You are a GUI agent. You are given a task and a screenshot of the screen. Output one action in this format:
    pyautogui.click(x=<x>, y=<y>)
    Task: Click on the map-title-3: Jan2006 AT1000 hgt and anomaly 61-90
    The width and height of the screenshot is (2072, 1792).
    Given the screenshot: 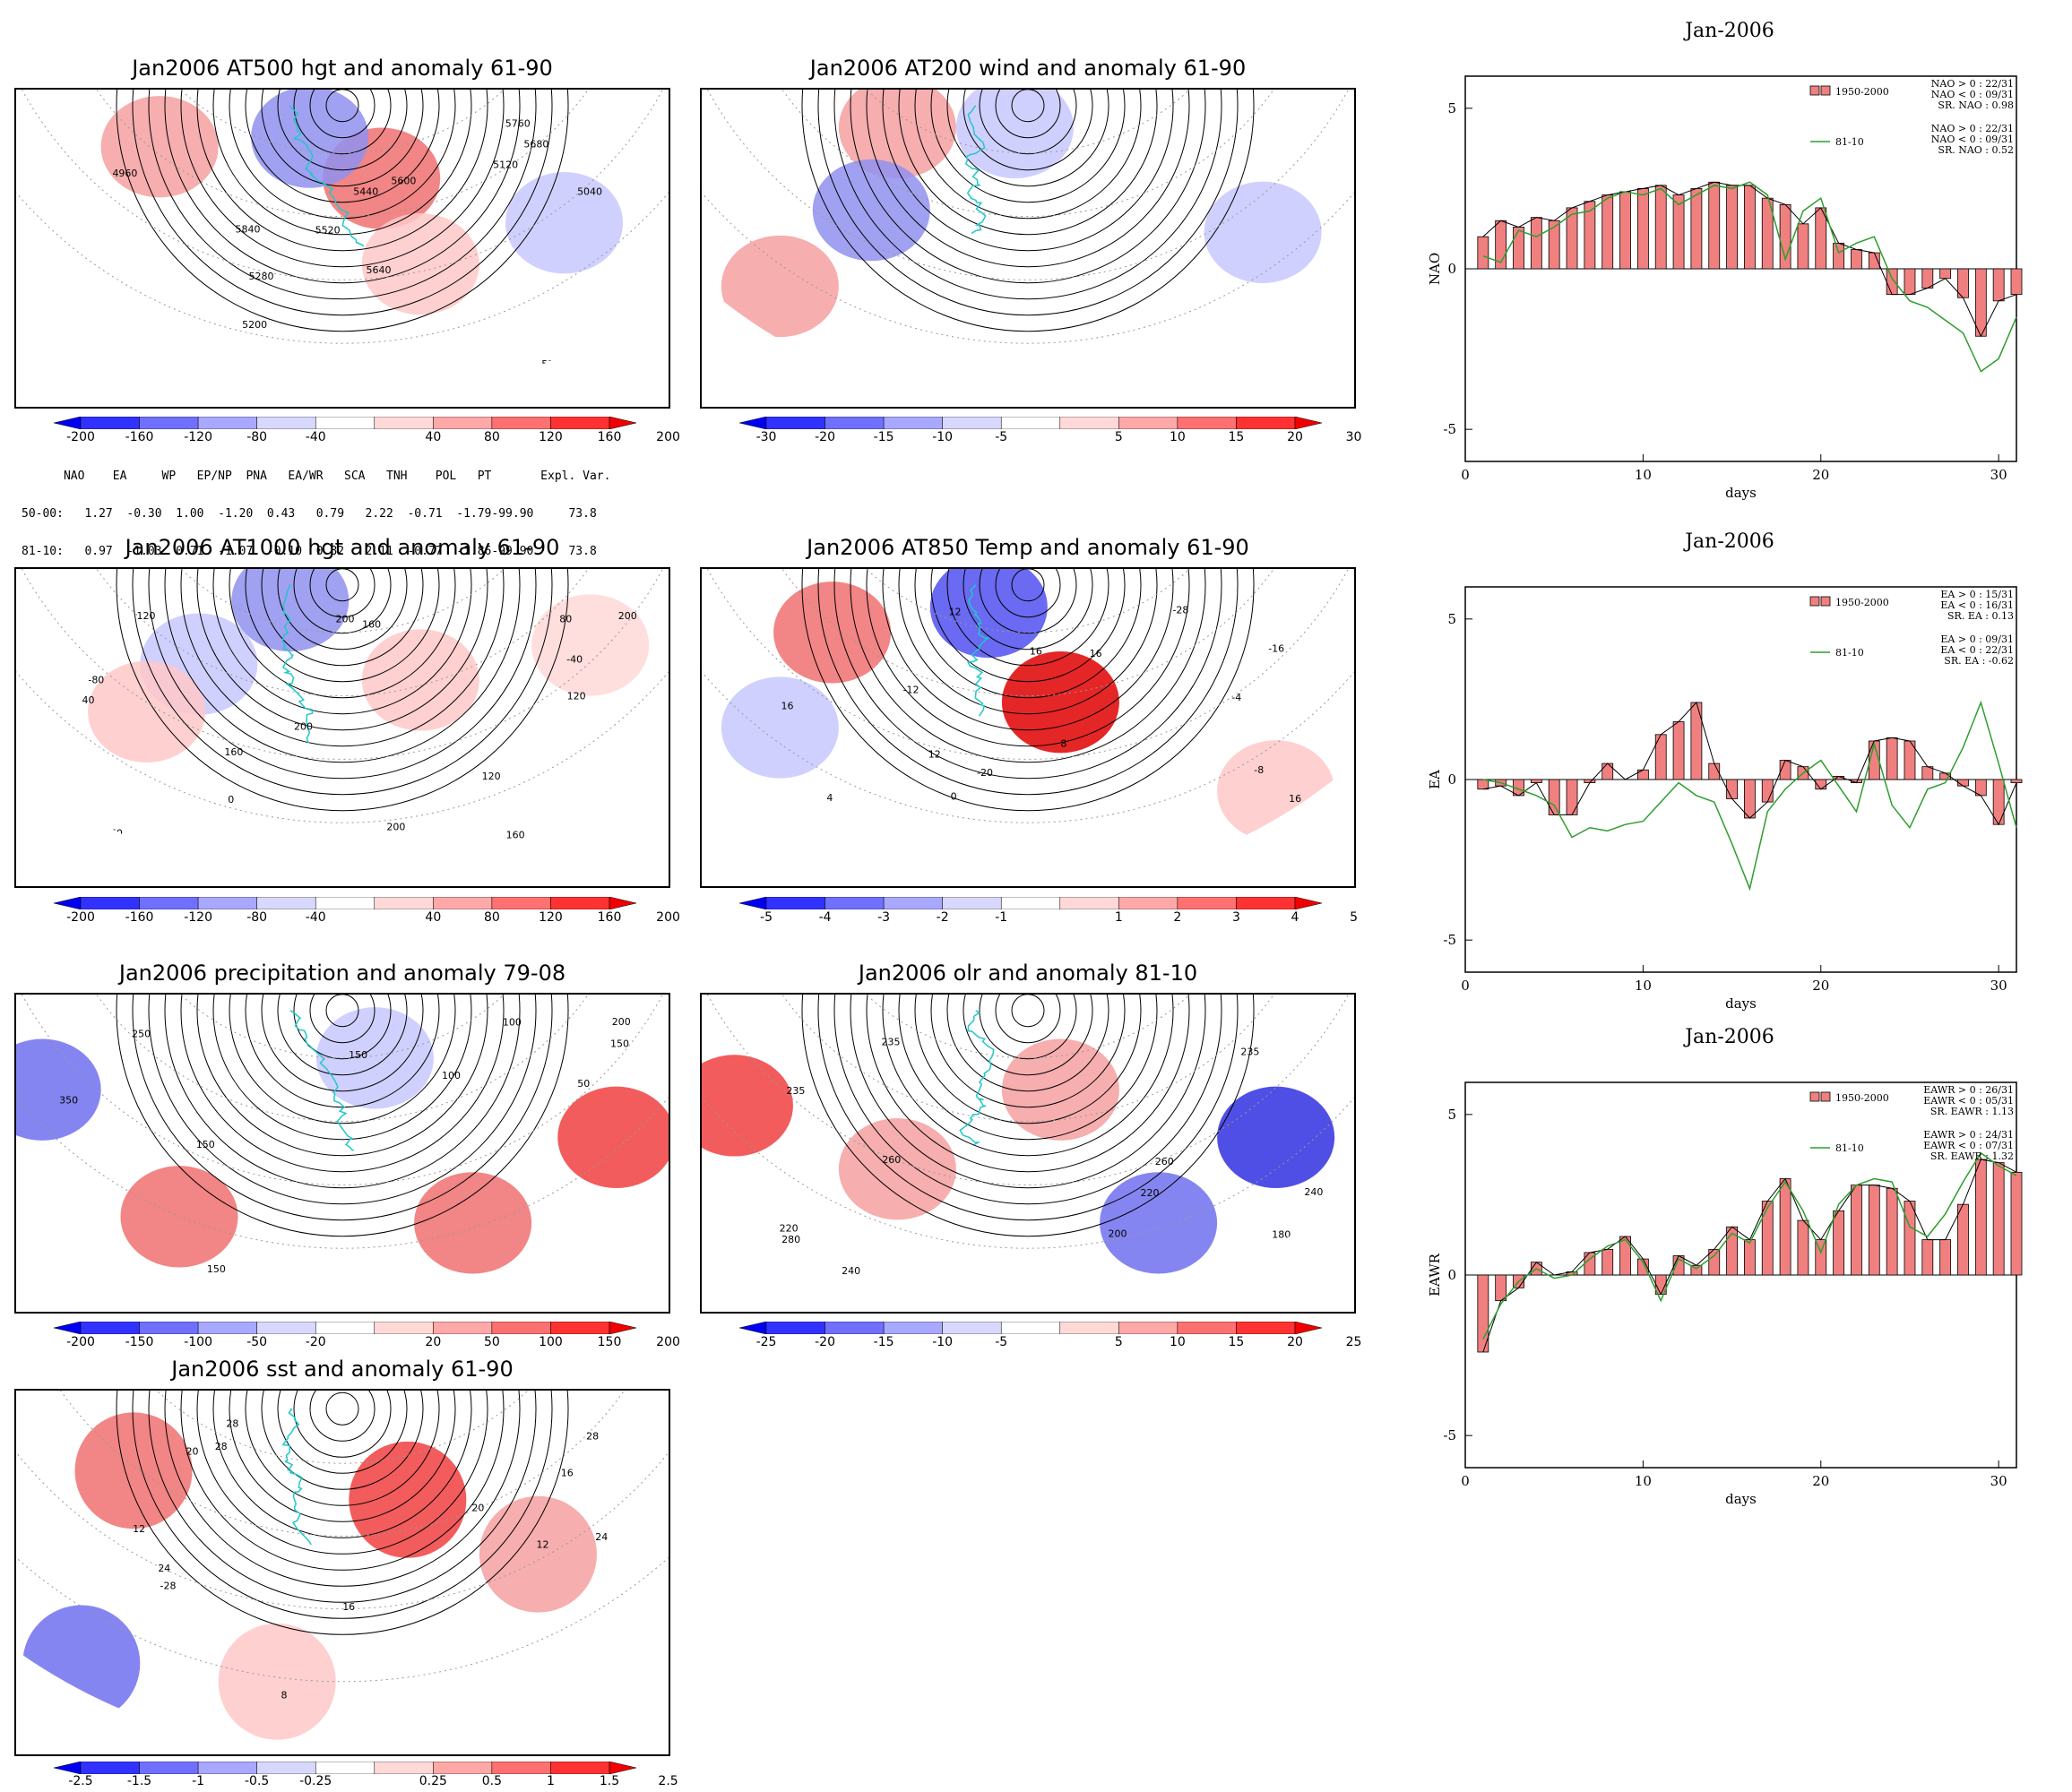 What is the action you would take?
    pyautogui.click(x=342, y=547)
    